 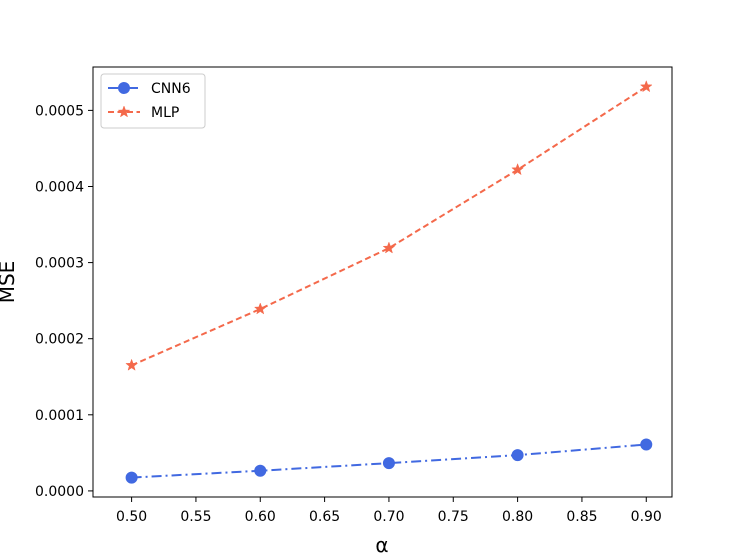 I want to click on x-tick-label: 0.50, so click(x=131, y=517).